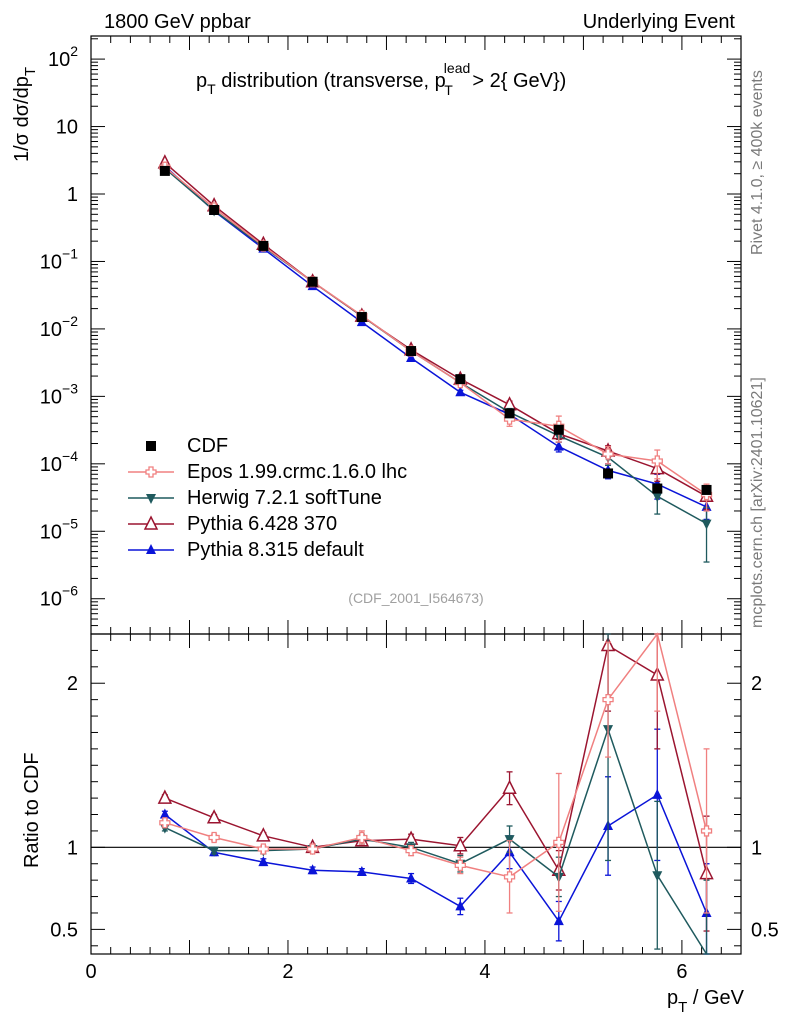  I want to click on ratio-y-tick-label-left: 0.5, so click(64, 930).